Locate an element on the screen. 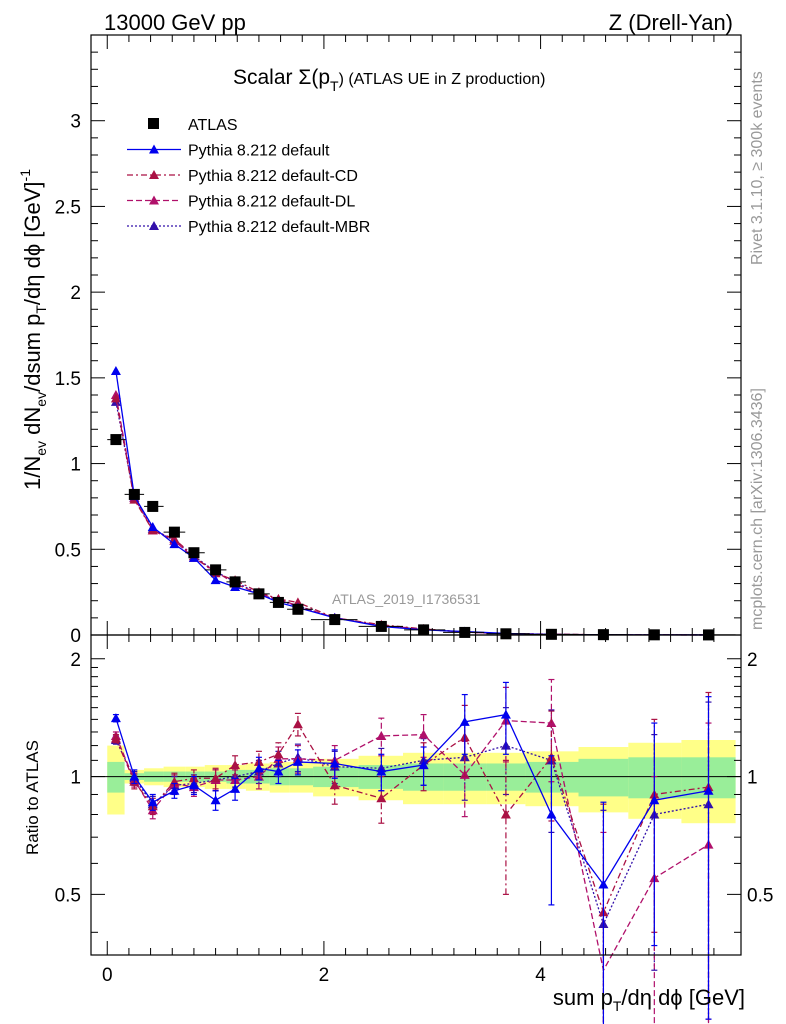 The width and height of the screenshot is (786, 1024). ratio-y-tick-label: 1 is located at coordinates (75, 778).